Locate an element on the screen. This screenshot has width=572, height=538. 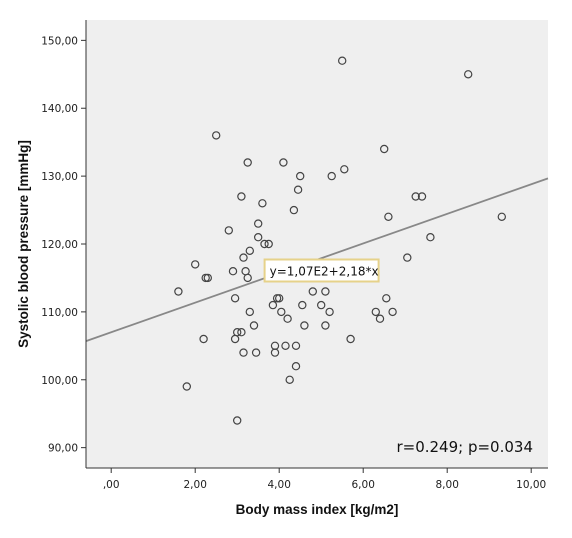
y-axis-title: Systolic blood pressure [mmHg] is located at coordinates (23, 244).